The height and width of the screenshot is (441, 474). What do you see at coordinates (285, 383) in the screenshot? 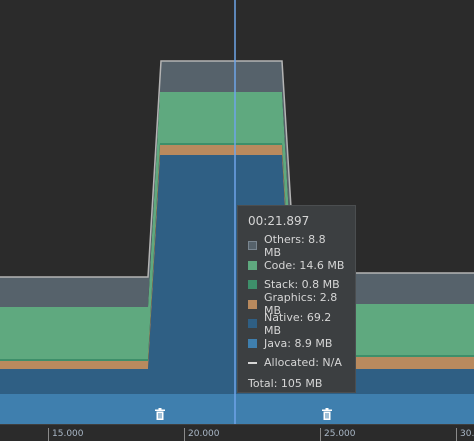
I see `tooltip-total: Total: 105 MB` at bounding box center [285, 383].